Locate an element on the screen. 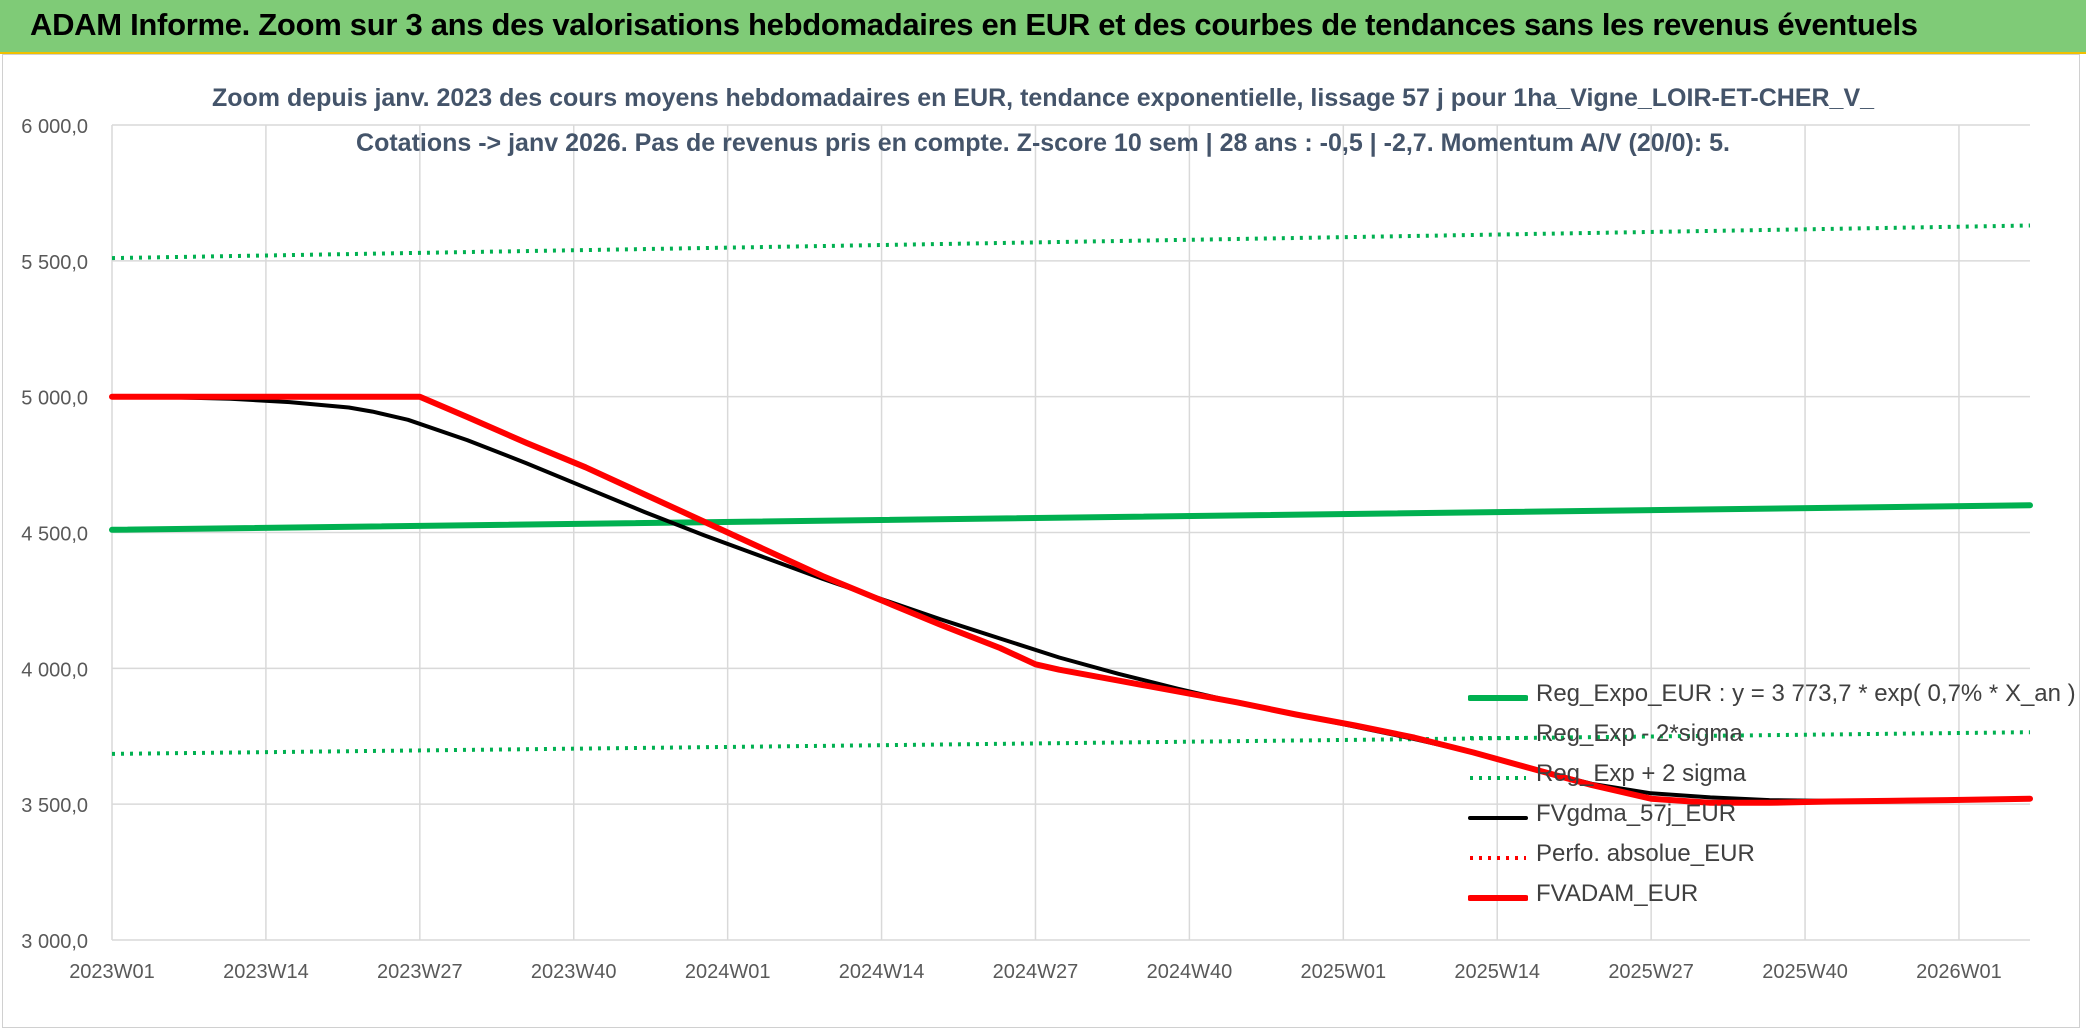 Image resolution: width=2086 pixels, height=1031 pixels. x-tick-label: 2023W40 is located at coordinates (574, 972).